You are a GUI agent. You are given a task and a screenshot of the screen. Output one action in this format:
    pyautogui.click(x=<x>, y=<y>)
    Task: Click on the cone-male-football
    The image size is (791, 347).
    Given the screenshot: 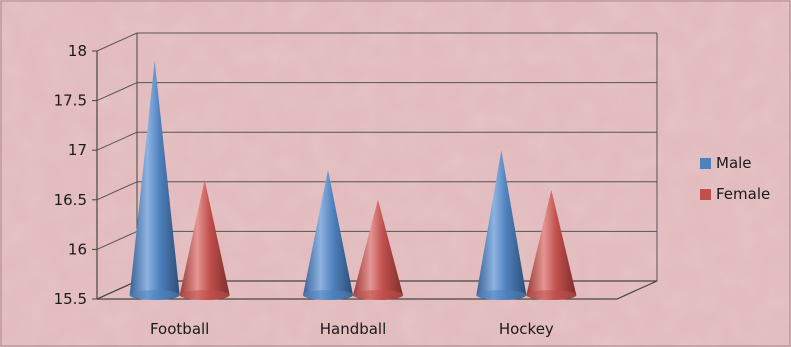 What is the action you would take?
    pyautogui.click(x=154, y=180)
    